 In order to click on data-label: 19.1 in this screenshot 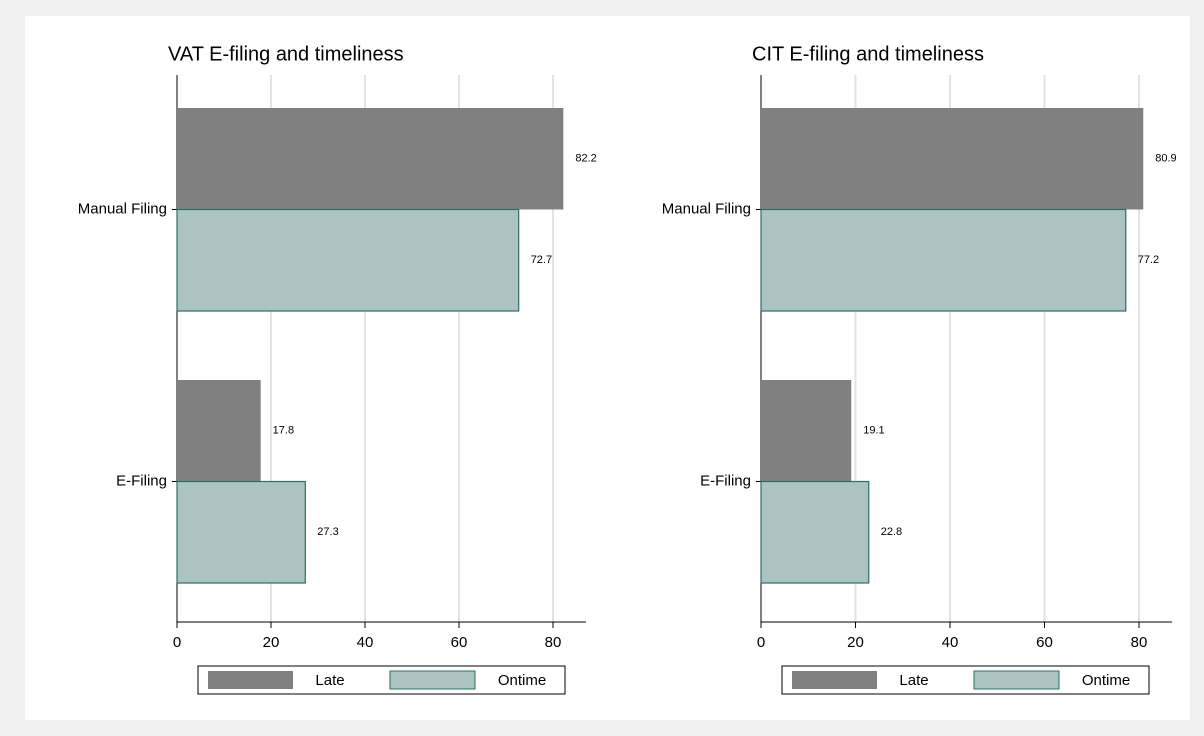, I will do `click(873, 431)`.